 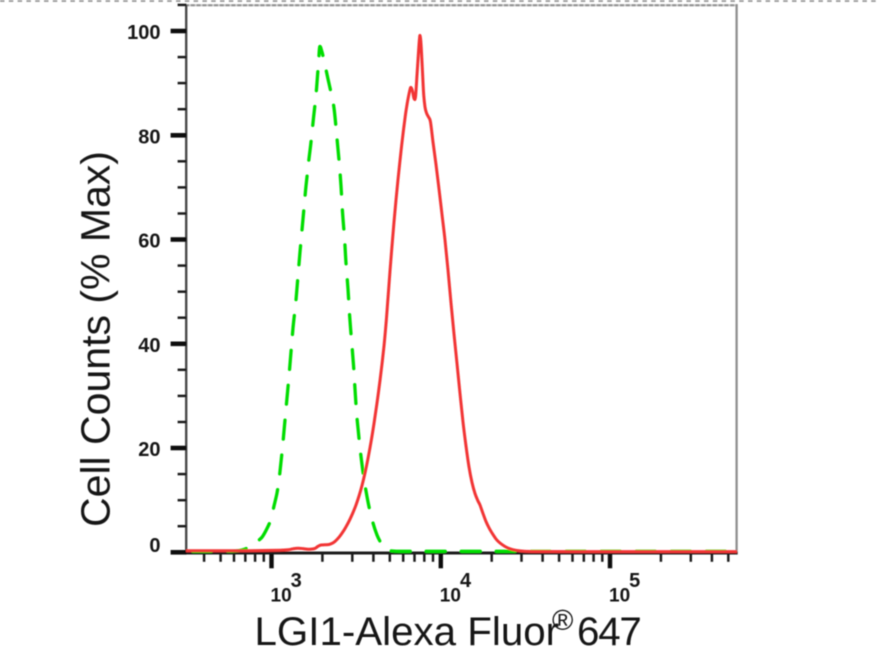 What do you see at coordinates (149, 242) in the screenshot?
I see `svg-text: 60` at bounding box center [149, 242].